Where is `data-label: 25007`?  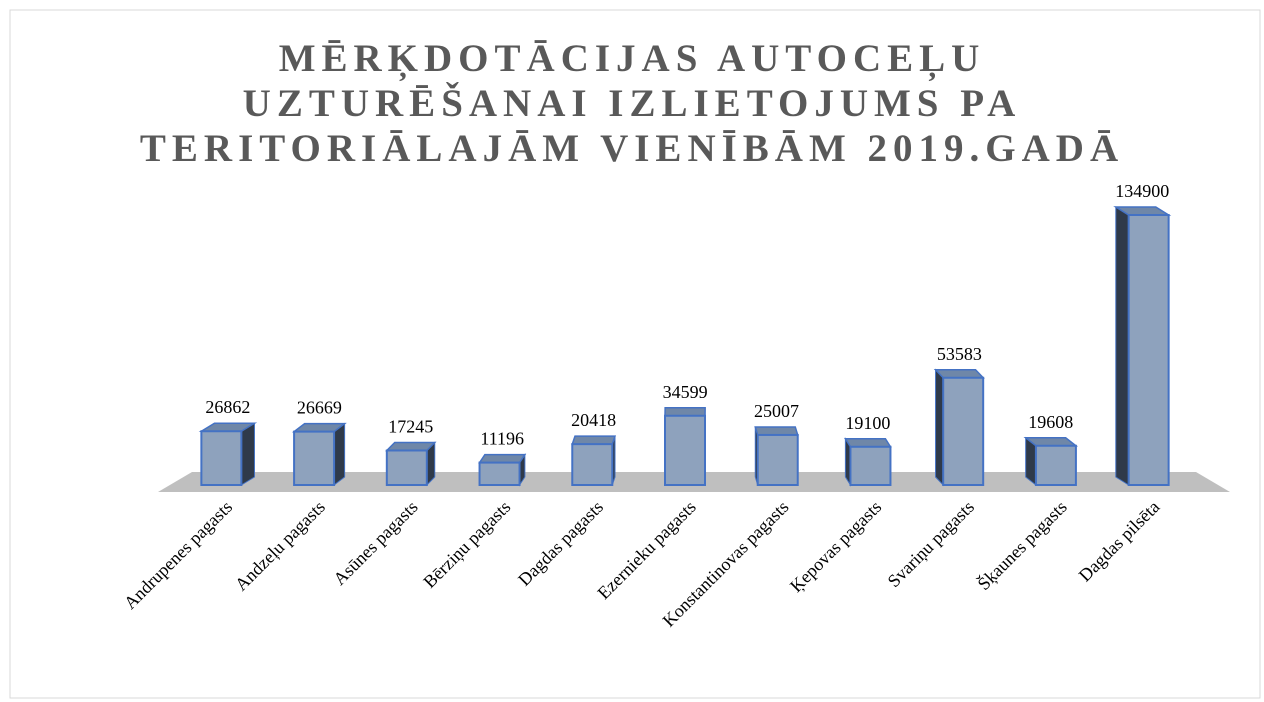
data-label: 25007 is located at coordinates (776, 411).